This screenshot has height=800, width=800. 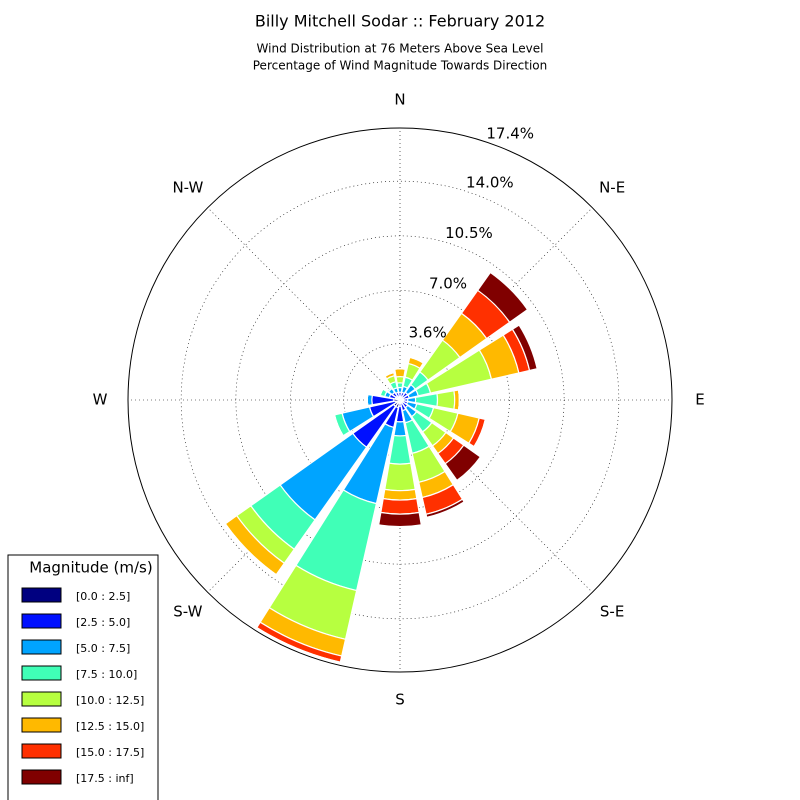 What do you see at coordinates (103, 596) in the screenshot?
I see `legend-label: [0.0 : 2.5]` at bounding box center [103, 596].